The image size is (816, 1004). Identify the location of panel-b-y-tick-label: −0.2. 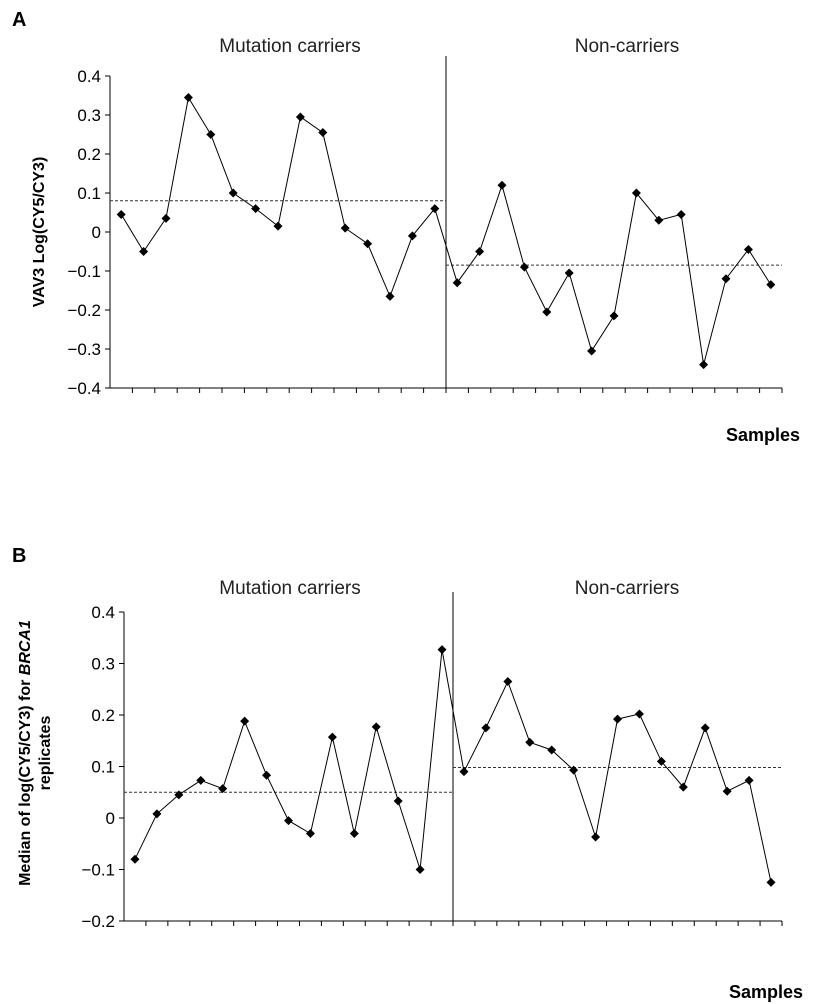
(98, 921).